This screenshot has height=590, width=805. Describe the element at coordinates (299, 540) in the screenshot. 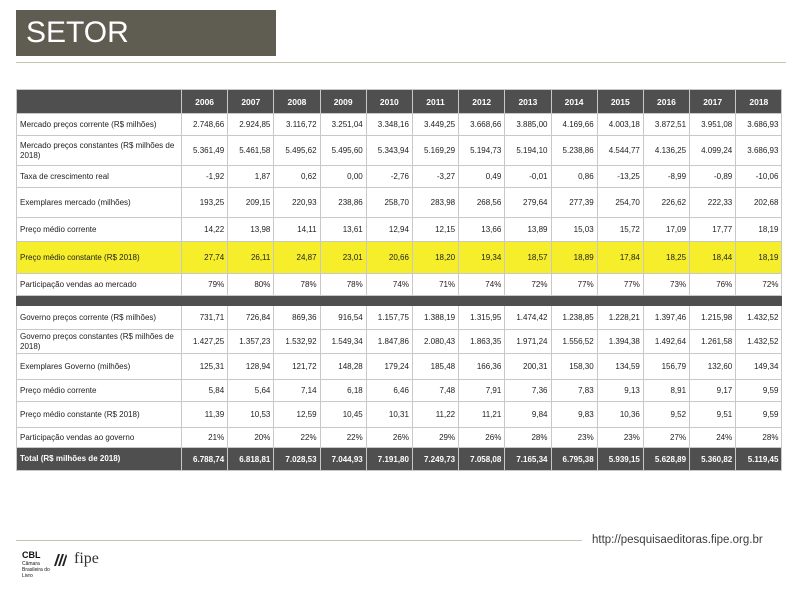

I see `footer-divider` at that location.